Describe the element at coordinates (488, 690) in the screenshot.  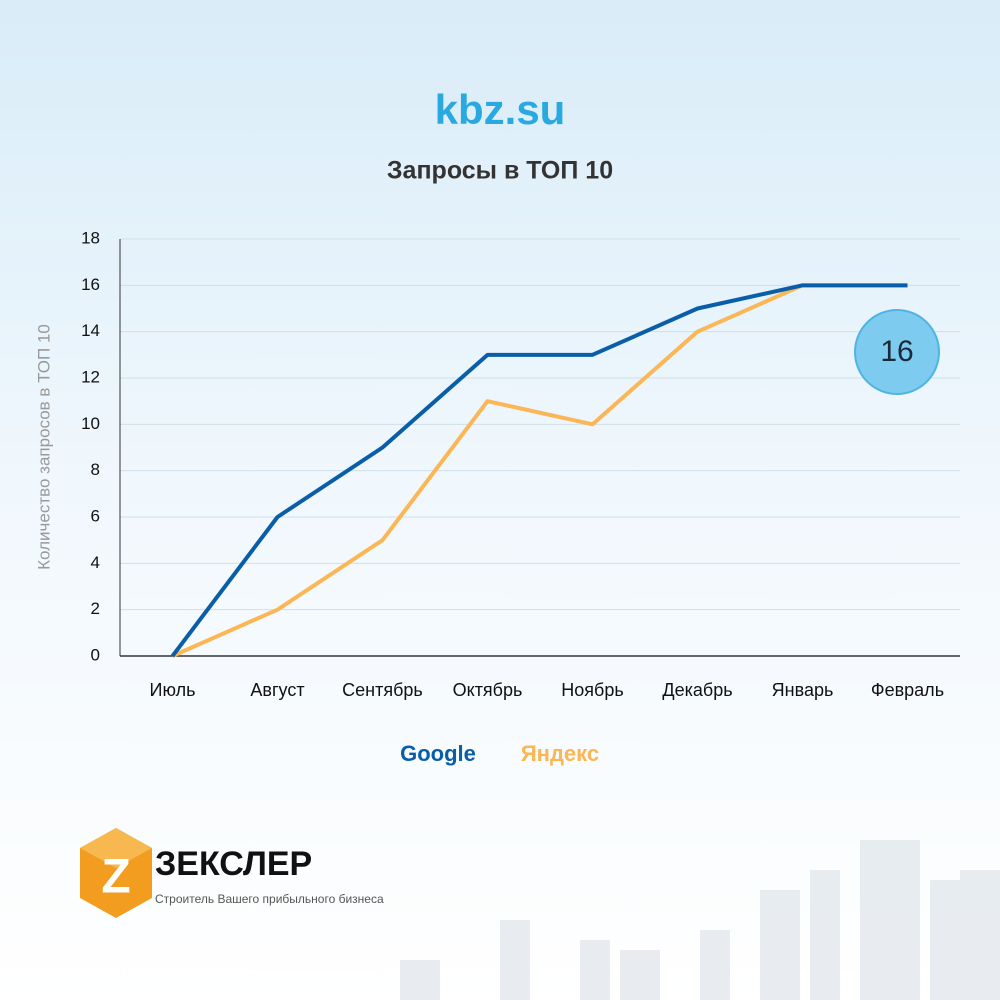
I see `x-tick-label: Октябрь` at that location.